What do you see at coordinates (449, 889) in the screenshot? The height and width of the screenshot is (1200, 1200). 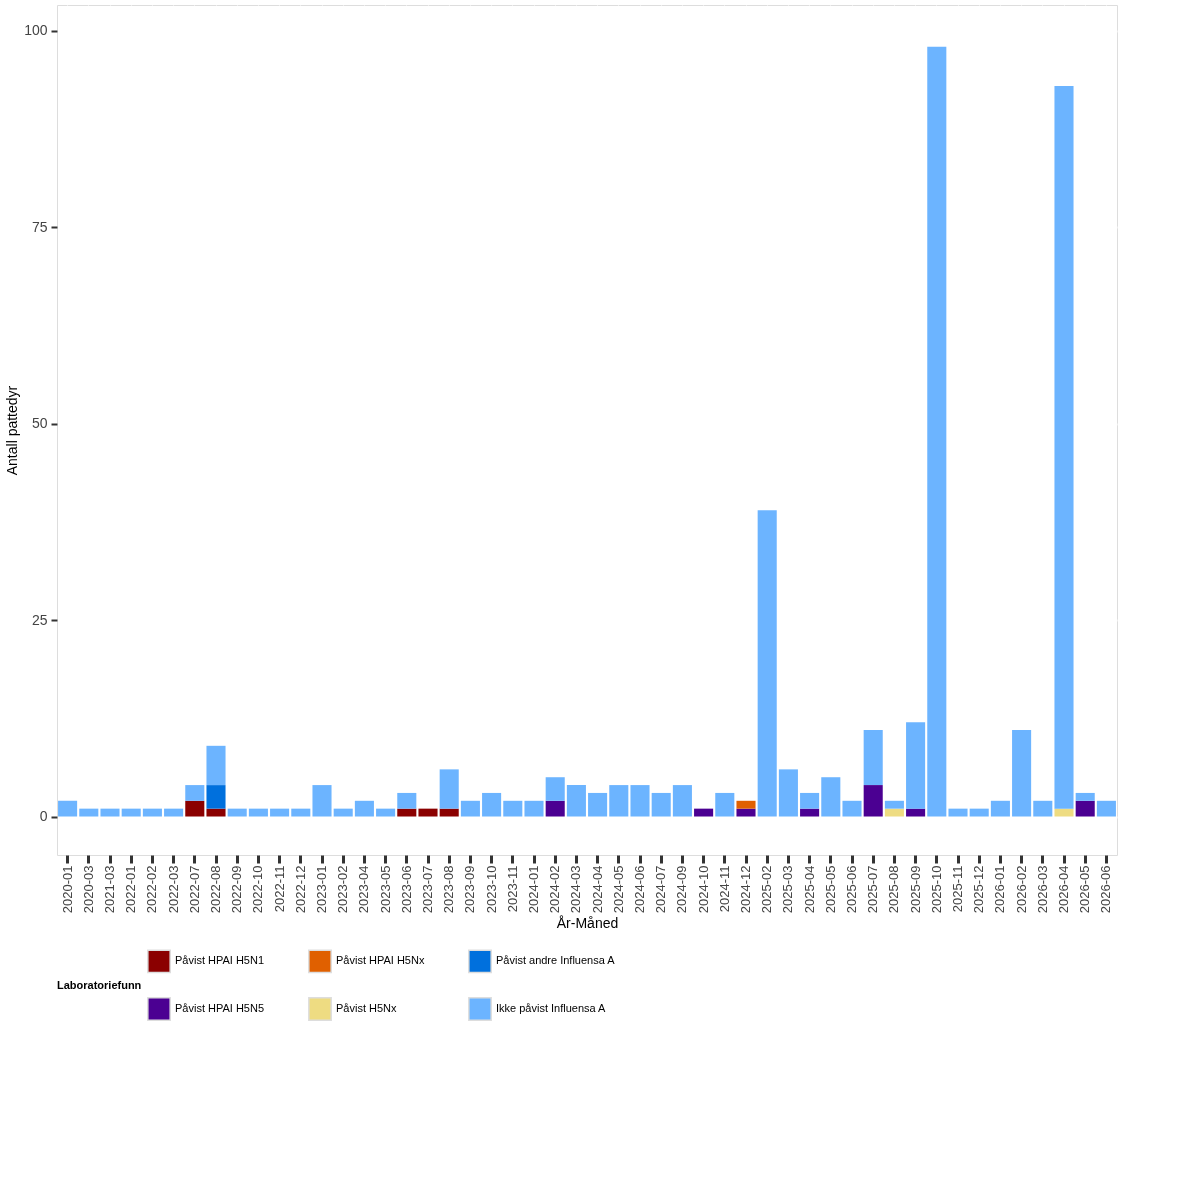 I see `x-tick-label: 2023-08` at bounding box center [449, 889].